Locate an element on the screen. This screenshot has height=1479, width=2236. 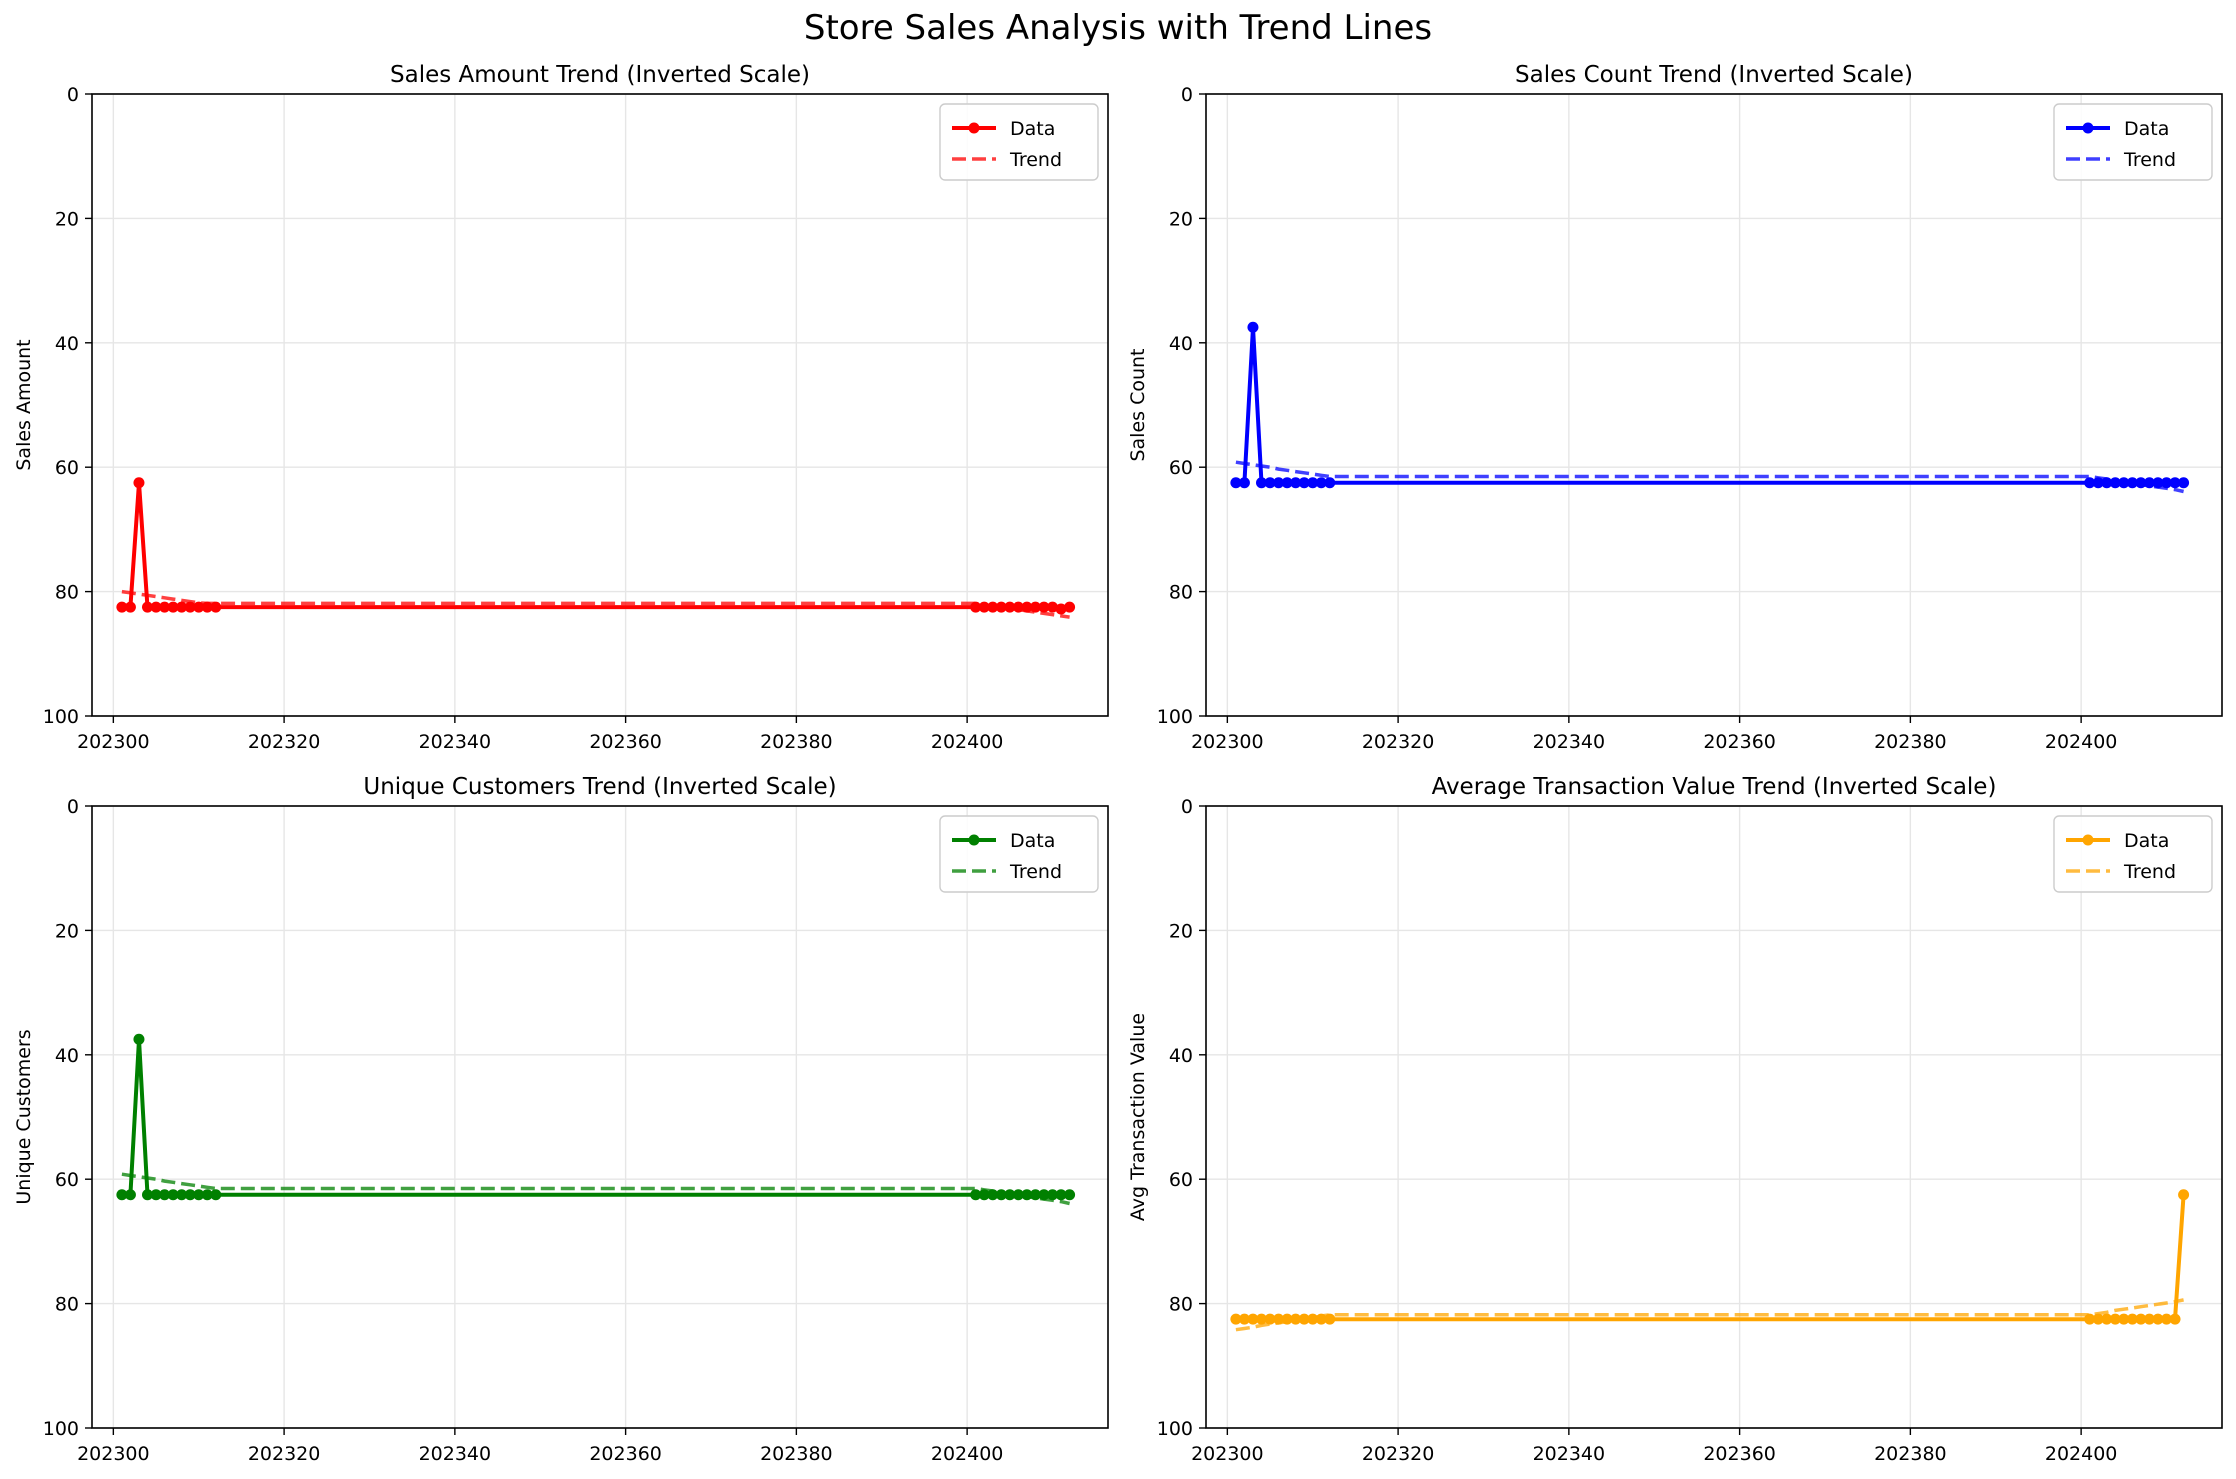
y-axis-label: Sales Amount is located at coordinates (24, 404).